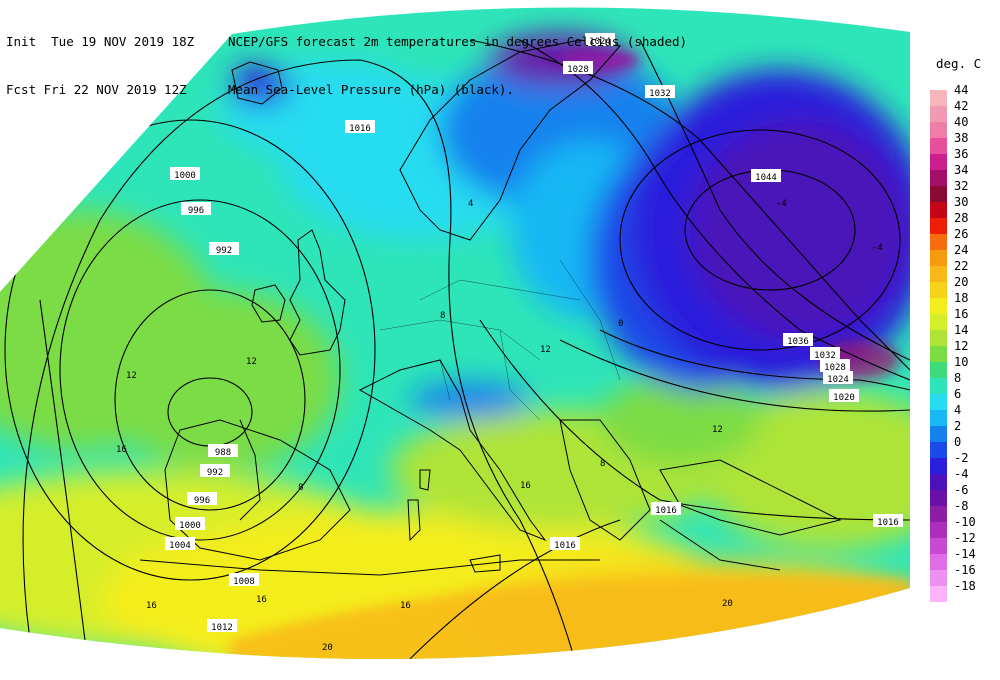 The image size is (1000, 680). I want to click on svg-text: 1024, so click(838, 380).